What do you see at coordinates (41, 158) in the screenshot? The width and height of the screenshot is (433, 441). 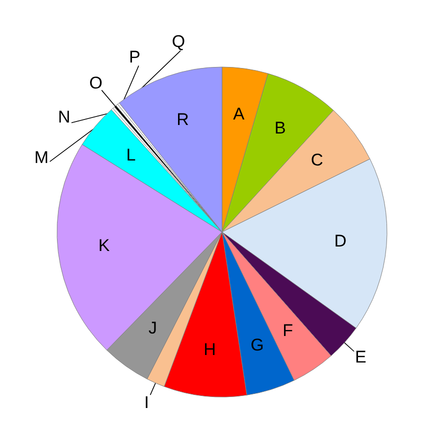 I see `slice-label: M` at bounding box center [41, 158].